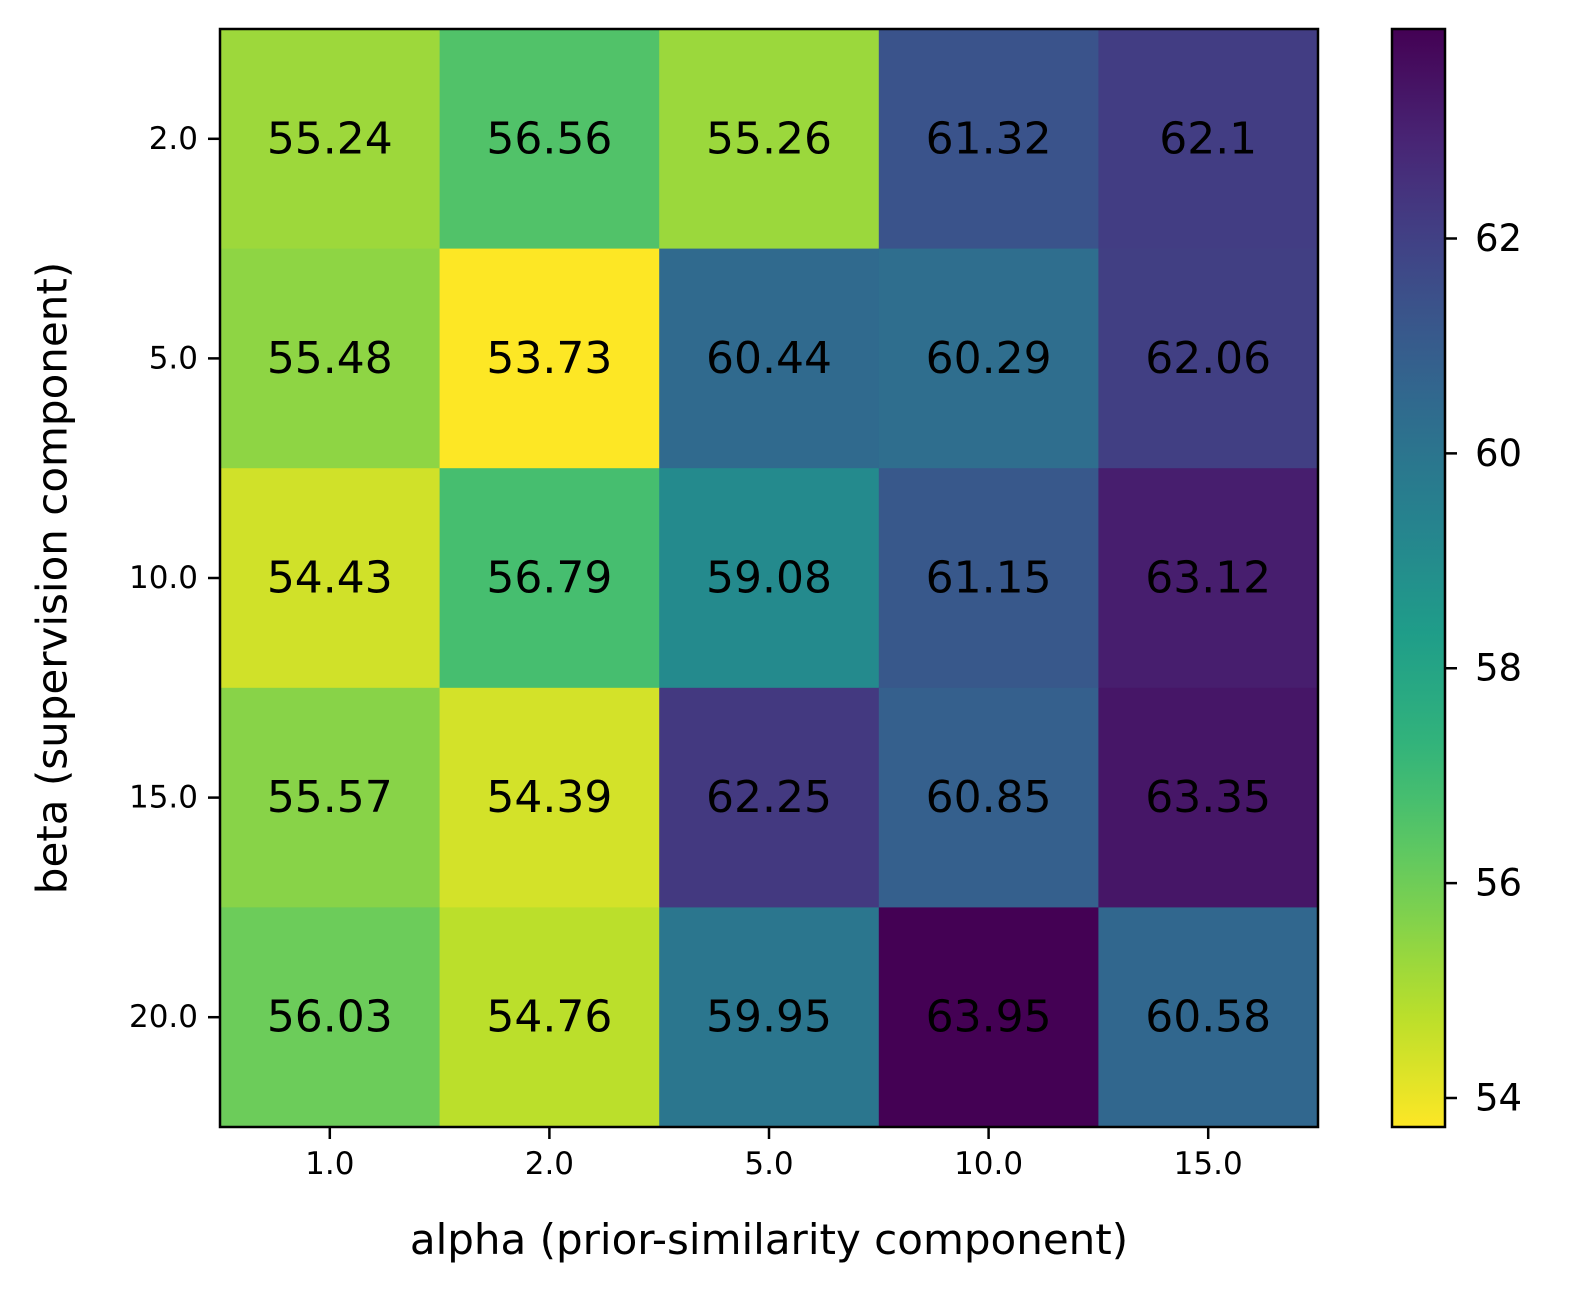 Image resolution: width=1582 pixels, height=1306 pixels. I want to click on y-tick-label: 5.0, so click(173, 358).